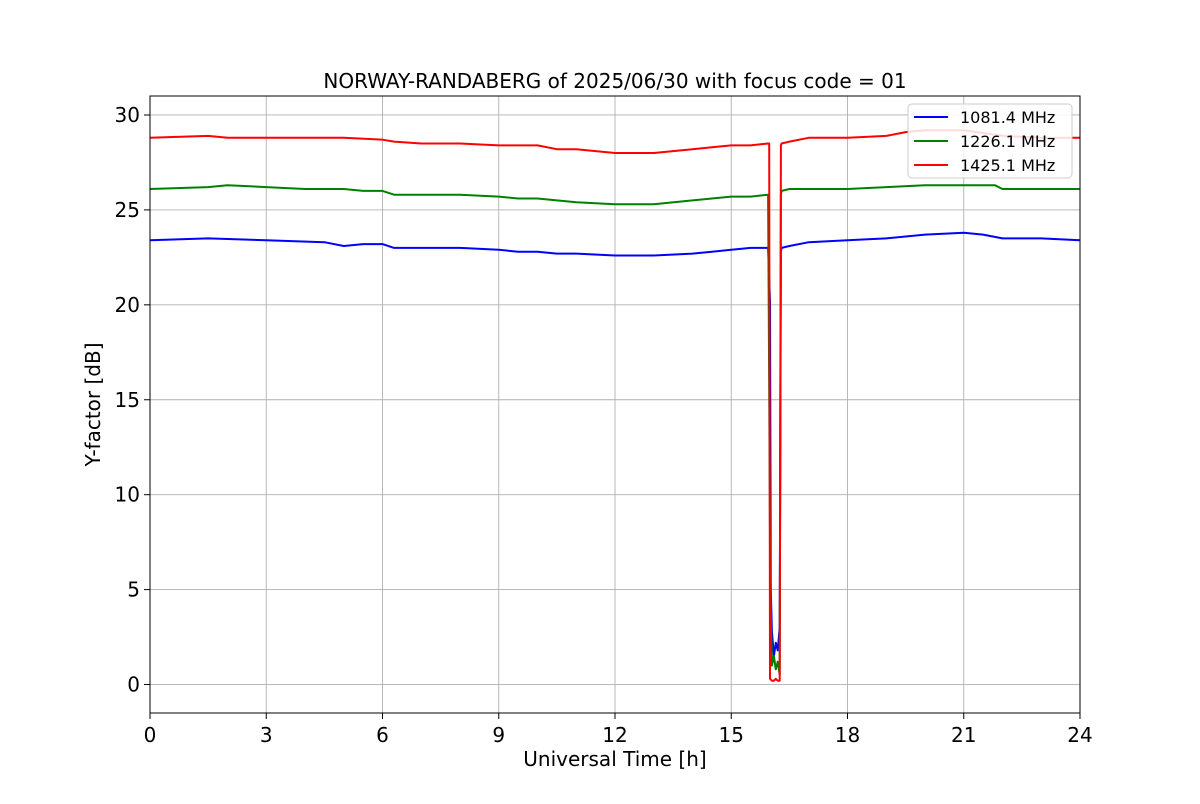  What do you see at coordinates (127, 495) in the screenshot?
I see `y-tick-label: 10` at bounding box center [127, 495].